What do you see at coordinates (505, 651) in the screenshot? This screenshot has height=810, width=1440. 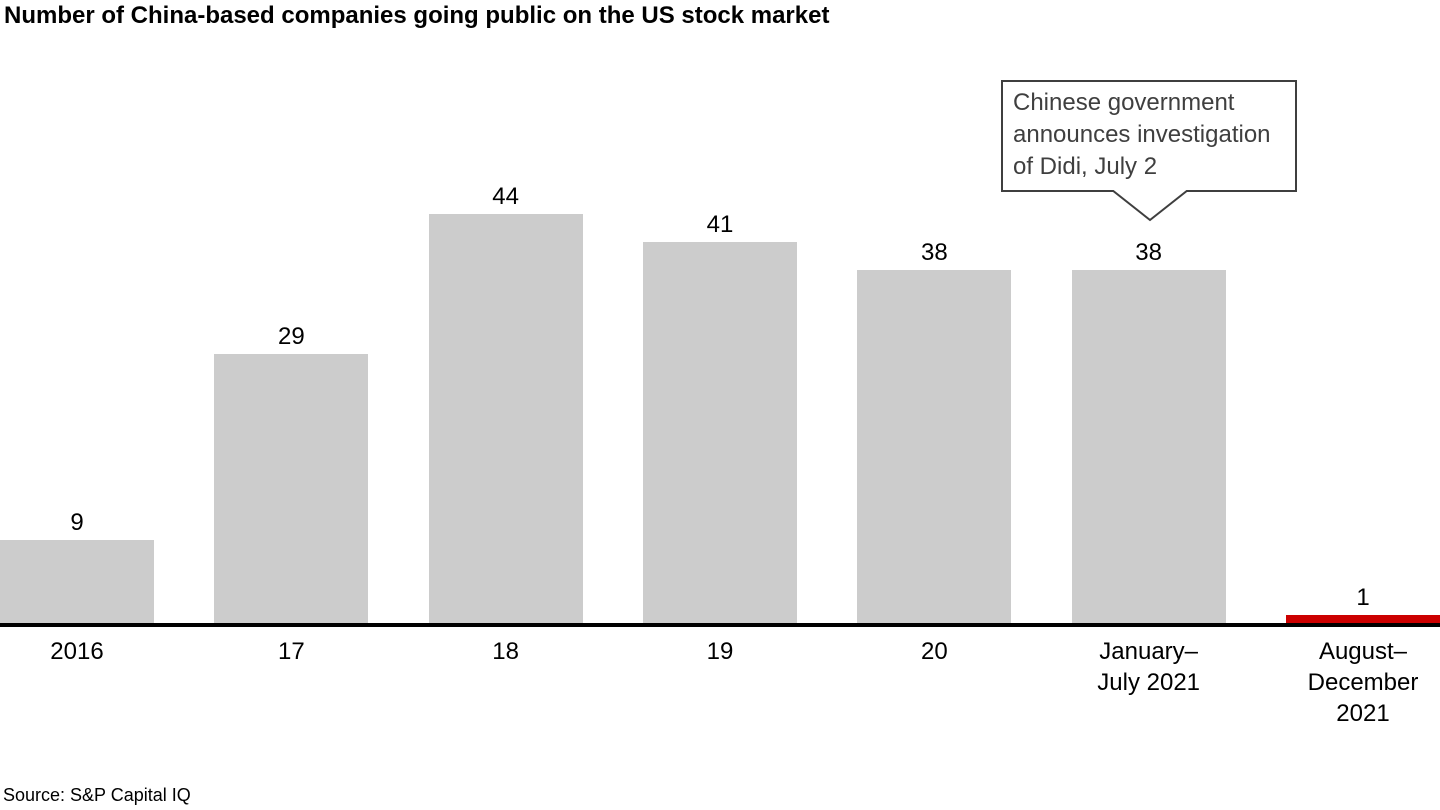 I see `x-tick-label: 18` at bounding box center [505, 651].